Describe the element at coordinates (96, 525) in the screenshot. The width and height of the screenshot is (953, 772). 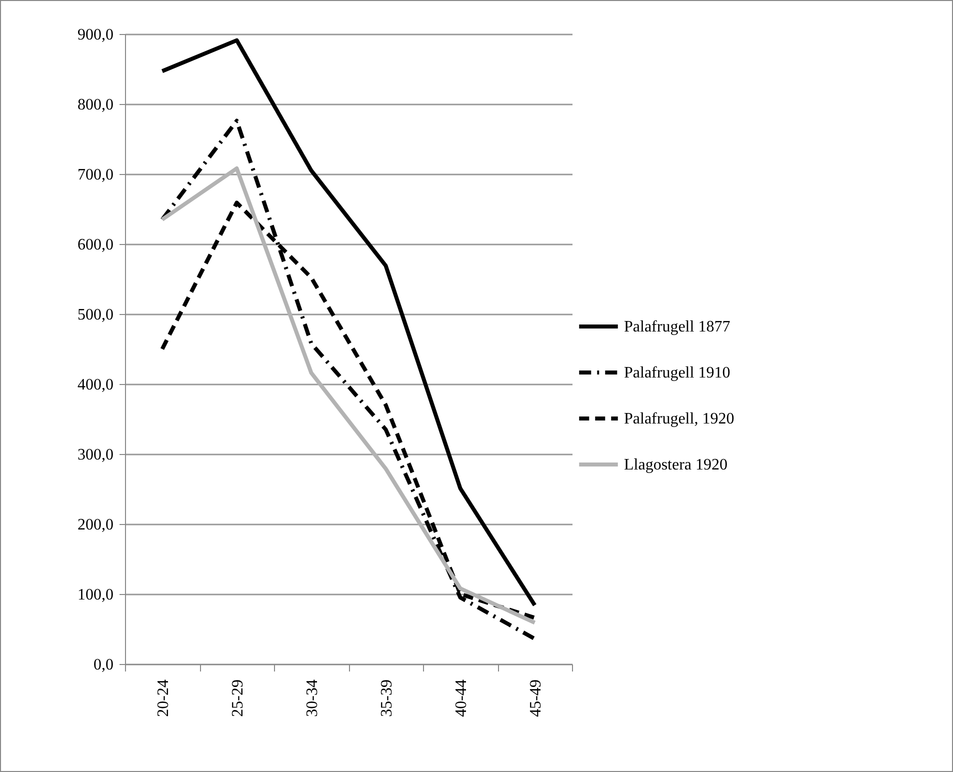
I see `y-tick-label: 200,0` at that location.